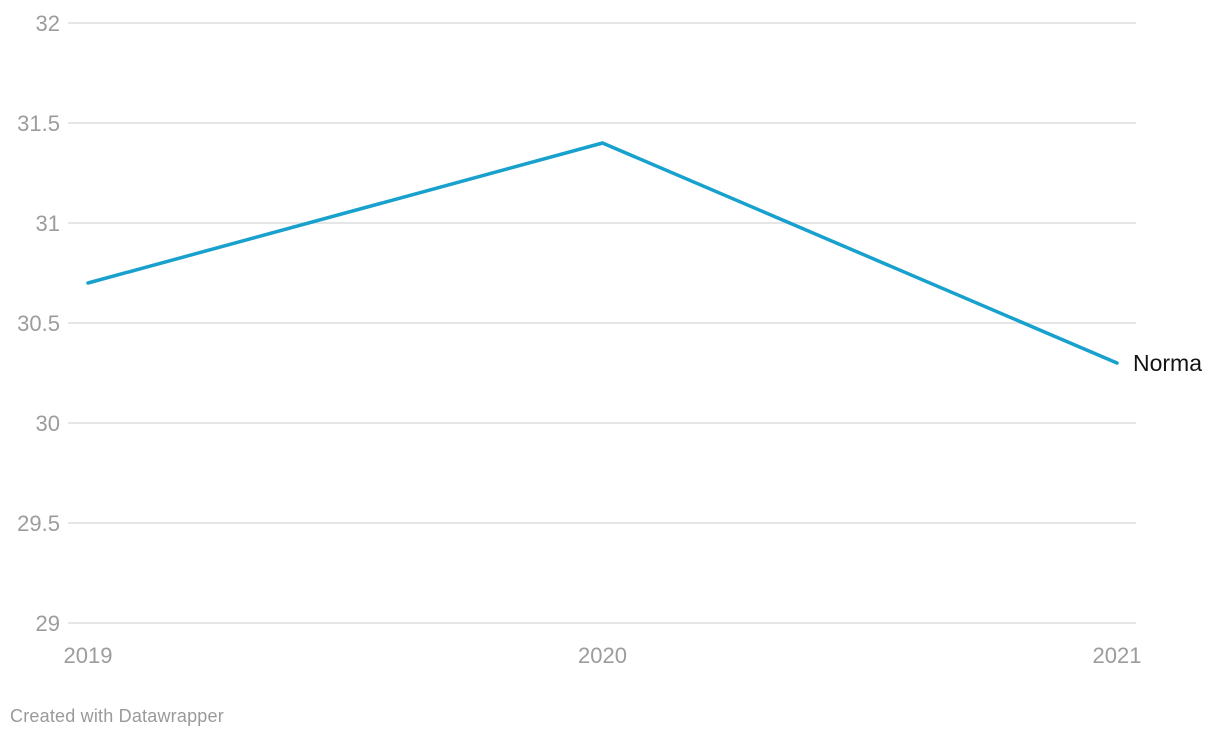 This screenshot has width=1220, height=740. I want to click on y-tick-label-30.5: 30.5, so click(38, 323).